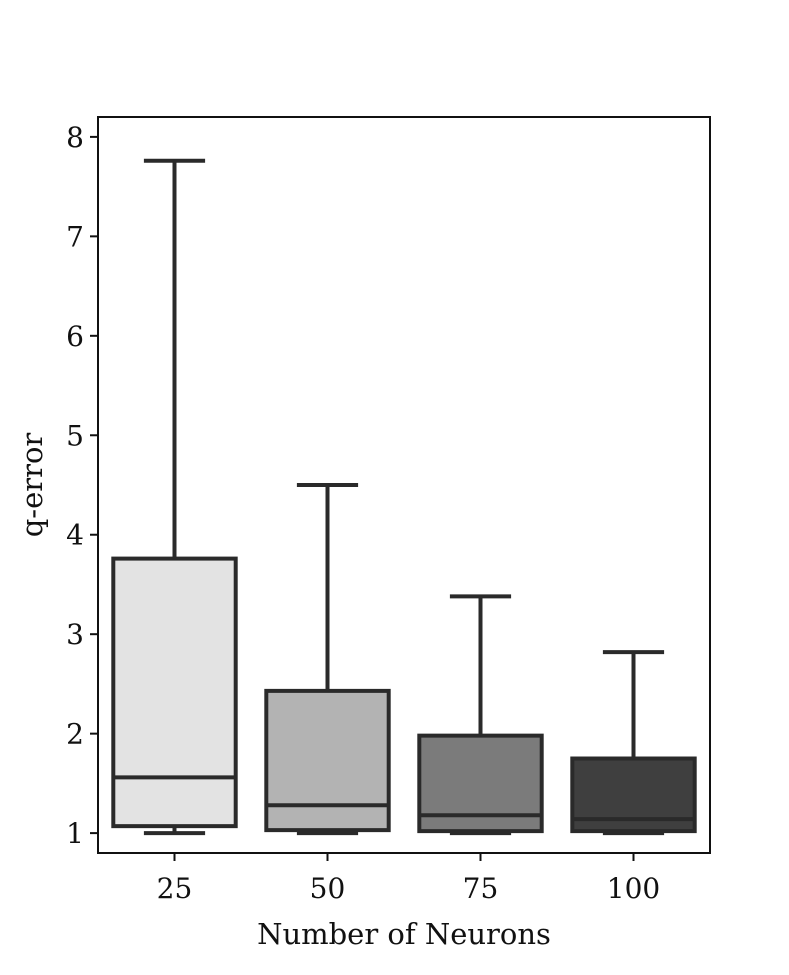 The width and height of the screenshot is (789, 975). What do you see at coordinates (75, 435) in the screenshot?
I see `y-tick-label-5: 5` at bounding box center [75, 435].